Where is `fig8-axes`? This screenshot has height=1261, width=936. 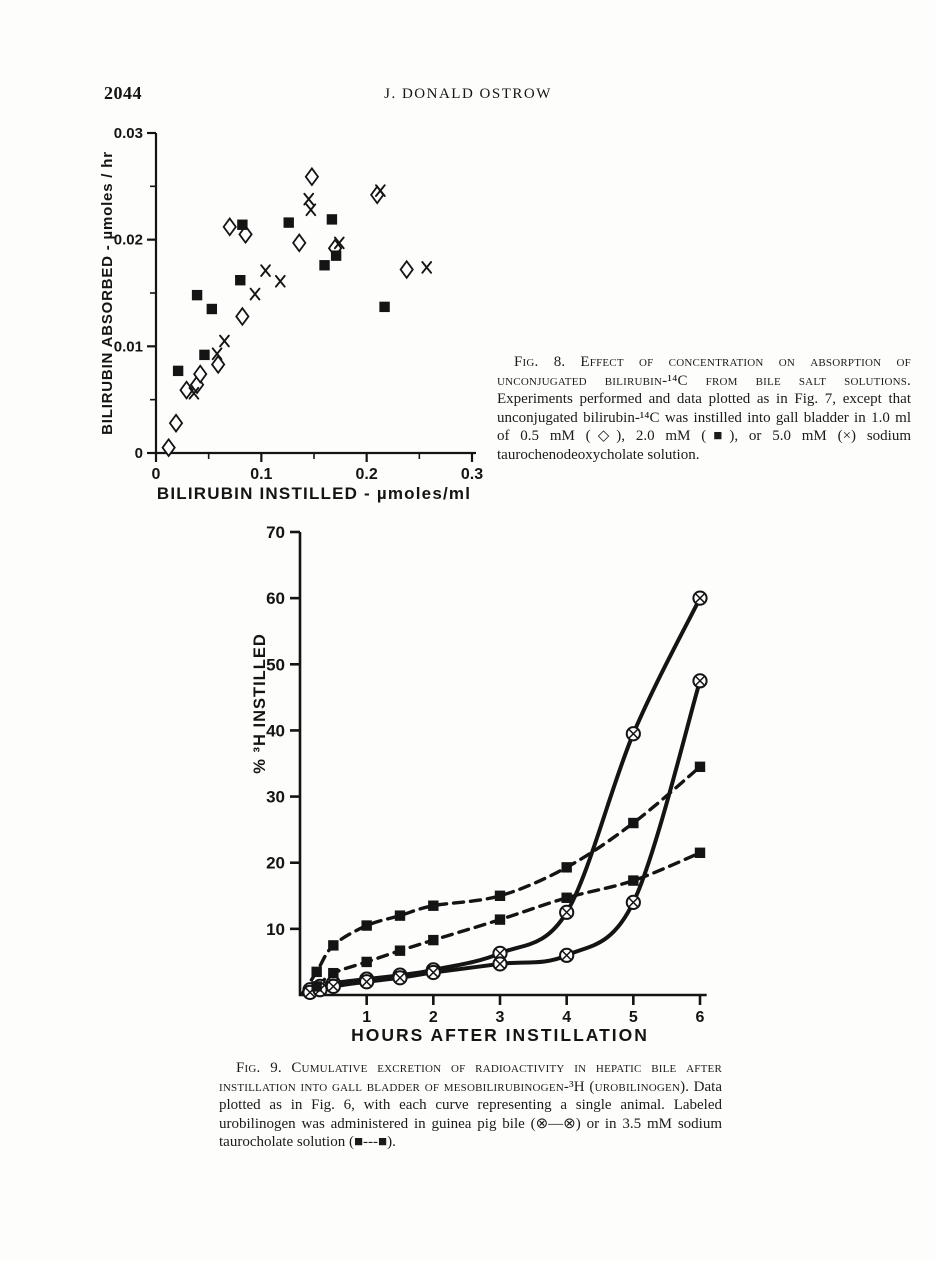
fig8-axes is located at coordinates (311, 296).